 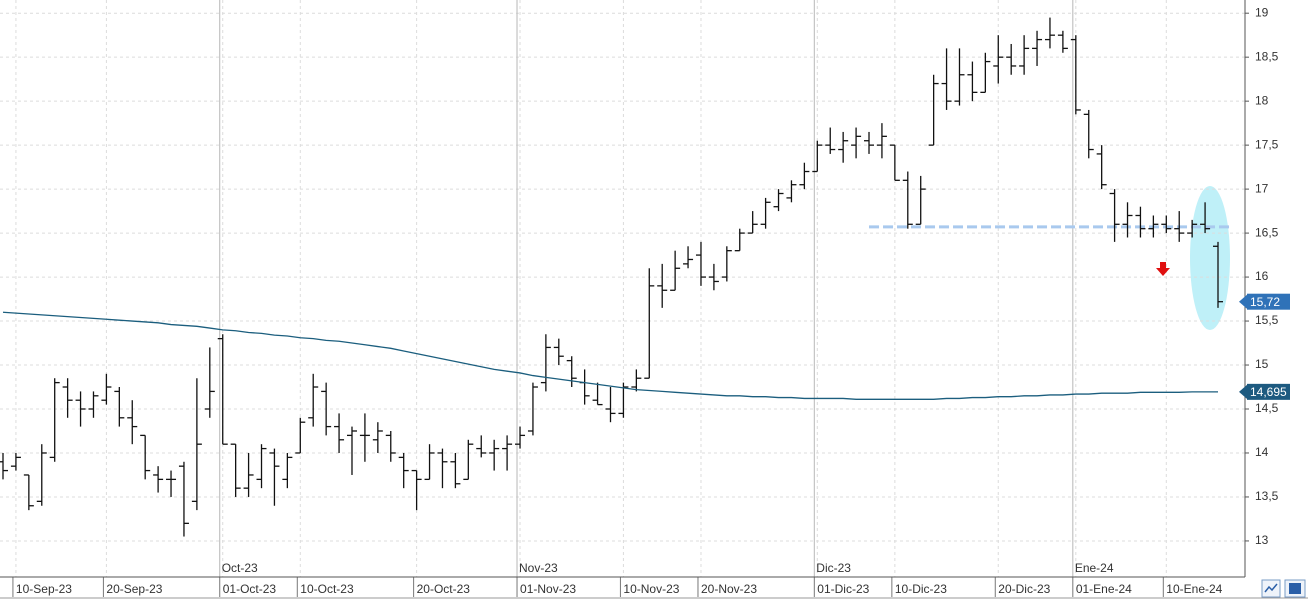 What do you see at coordinates (444, 589) in the screenshot?
I see `x-tick-label: 20-Oct-23` at bounding box center [444, 589].